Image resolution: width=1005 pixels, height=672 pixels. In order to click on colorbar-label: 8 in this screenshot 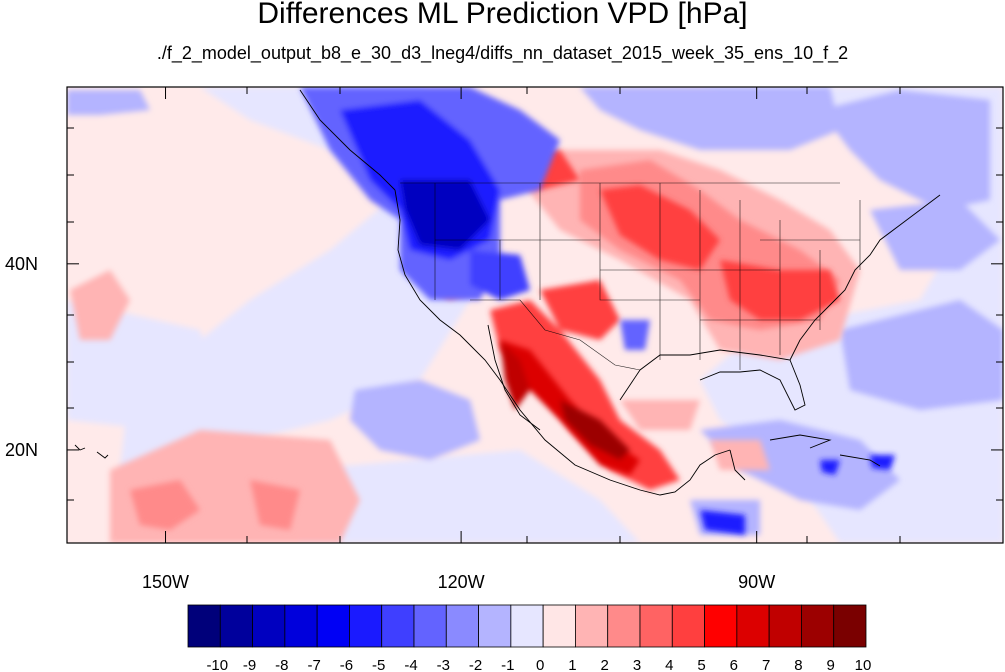, I will do `click(798, 664)`.